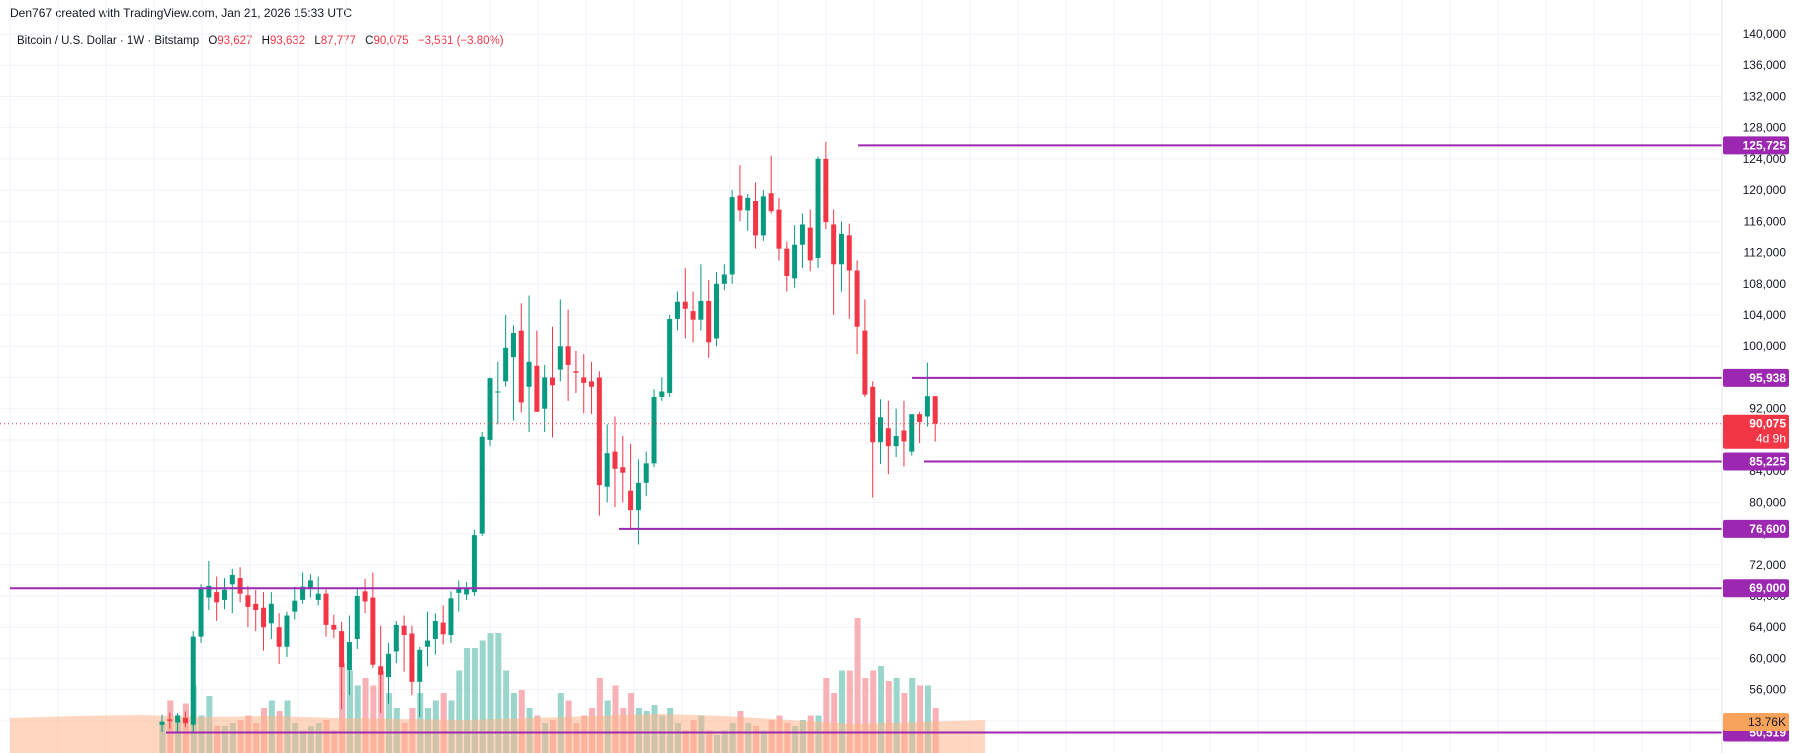 This screenshot has width=1793, height=753. I want to click on axis-tick-label: 108,000, so click(1765, 284).